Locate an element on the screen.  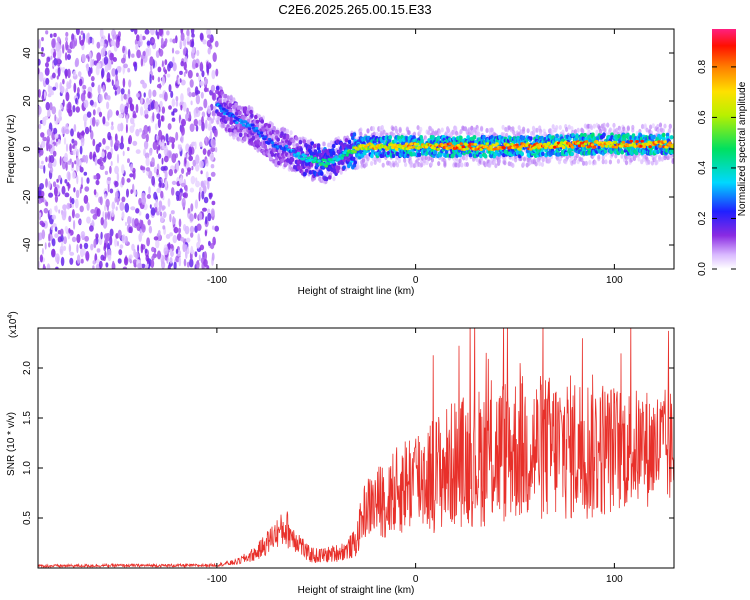
figure-title: C2E6.2025.265.00.15.E33 is located at coordinates (354, 9).